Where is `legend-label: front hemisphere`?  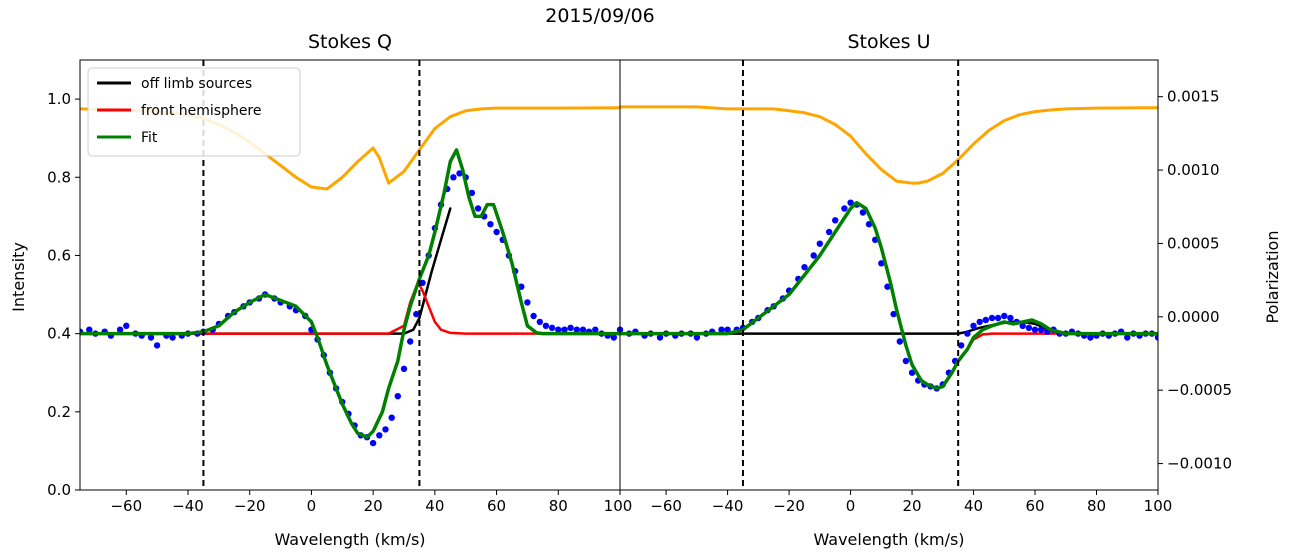
legend-label: front hemisphere is located at coordinates (201, 111).